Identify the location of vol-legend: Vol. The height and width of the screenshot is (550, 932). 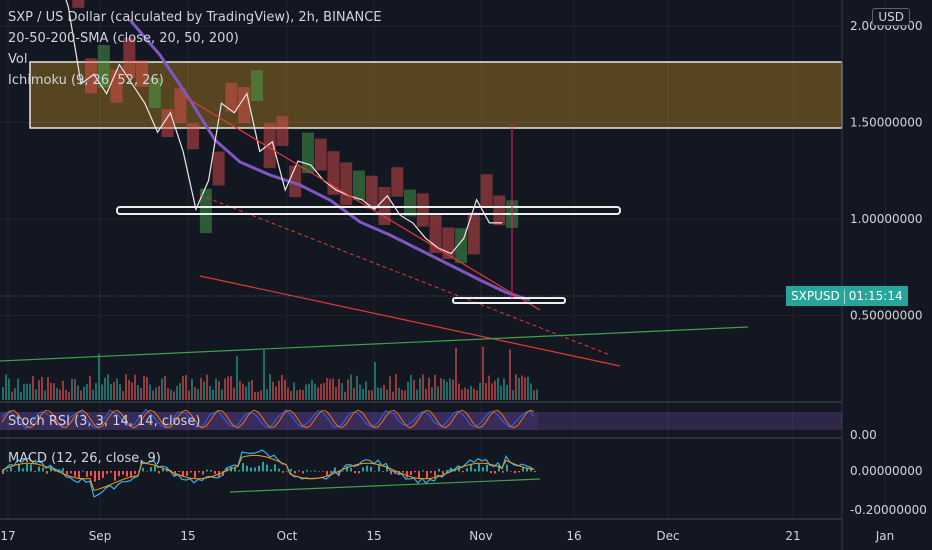
(18, 59).